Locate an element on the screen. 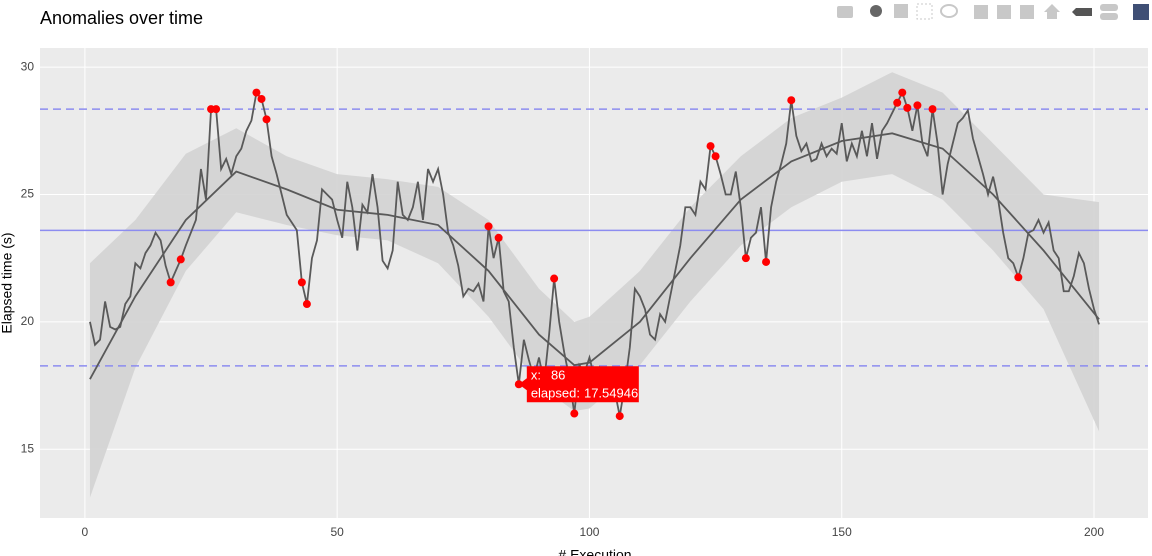  tooltip: x: 86 elapsed: 17.54946 is located at coordinates (578, 384).